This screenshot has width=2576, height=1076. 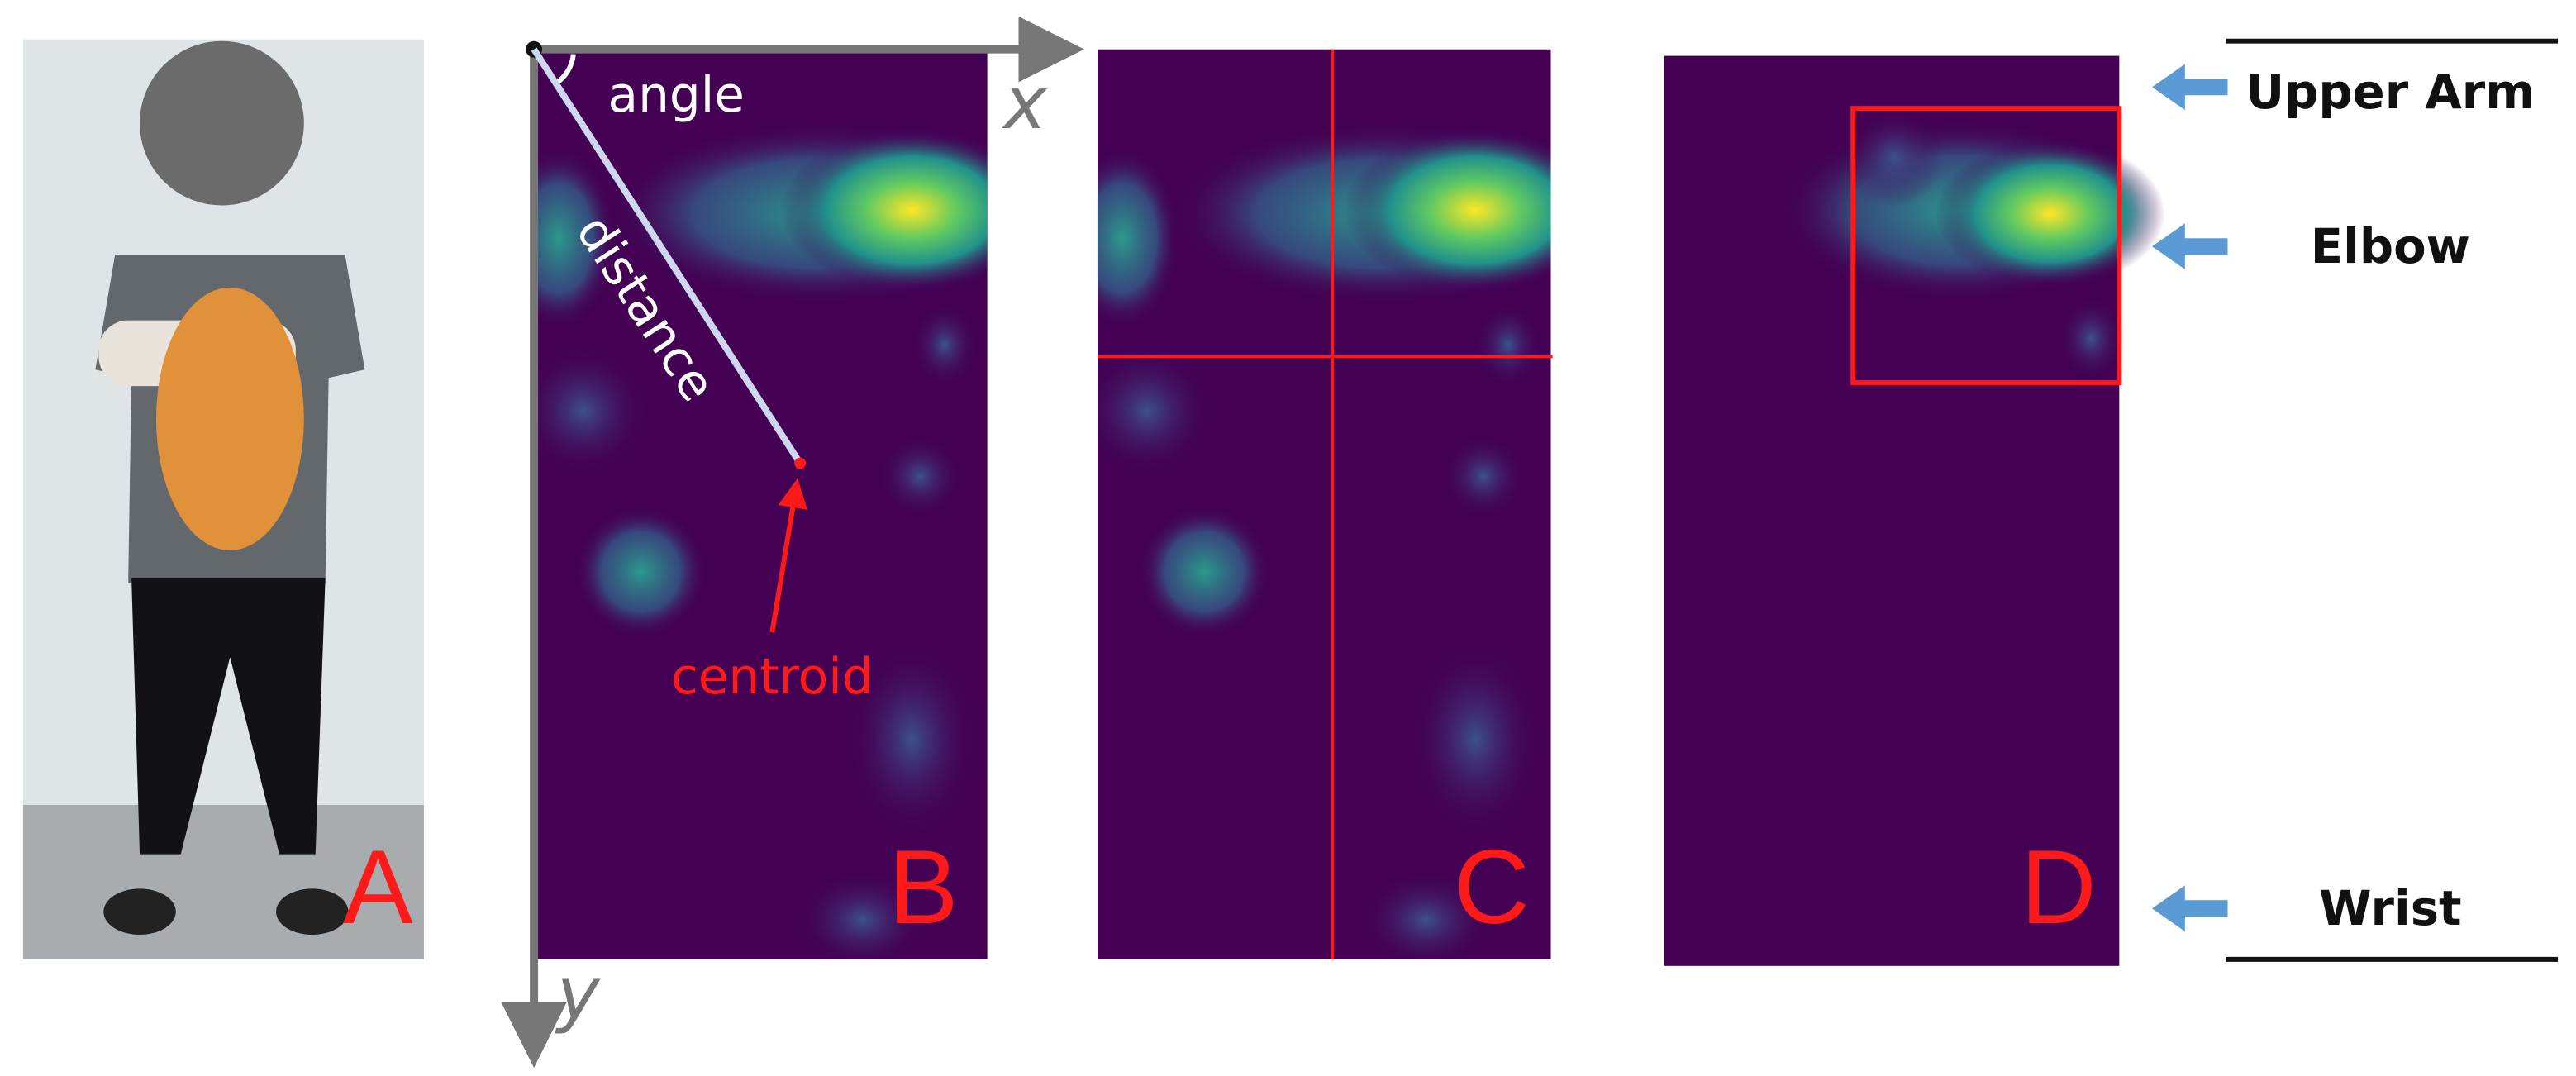 I want to click on marker-label: Wrist, so click(x=2390, y=908).